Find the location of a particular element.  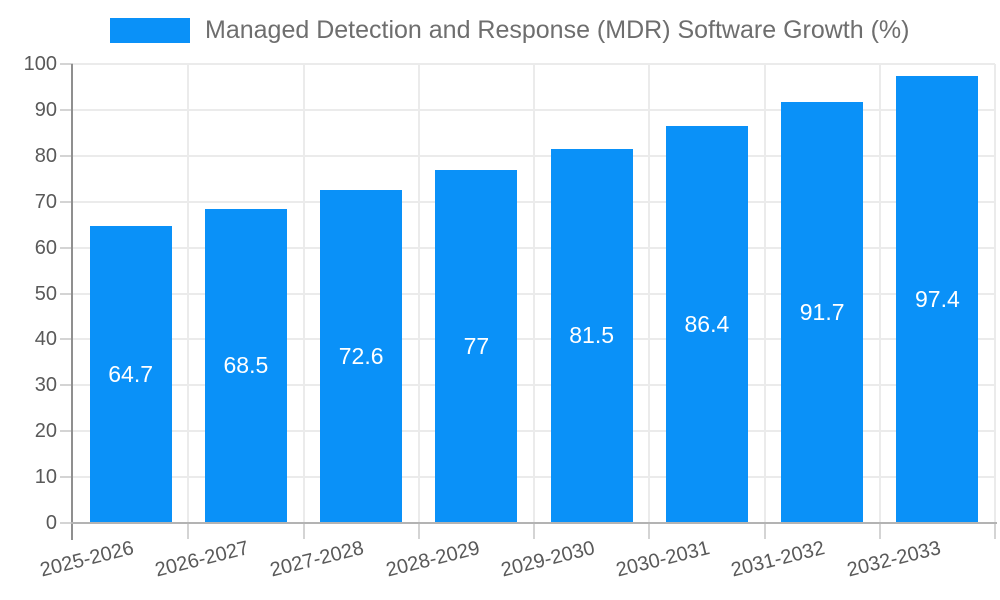

y-tick-label: 0 is located at coordinates (51, 523).